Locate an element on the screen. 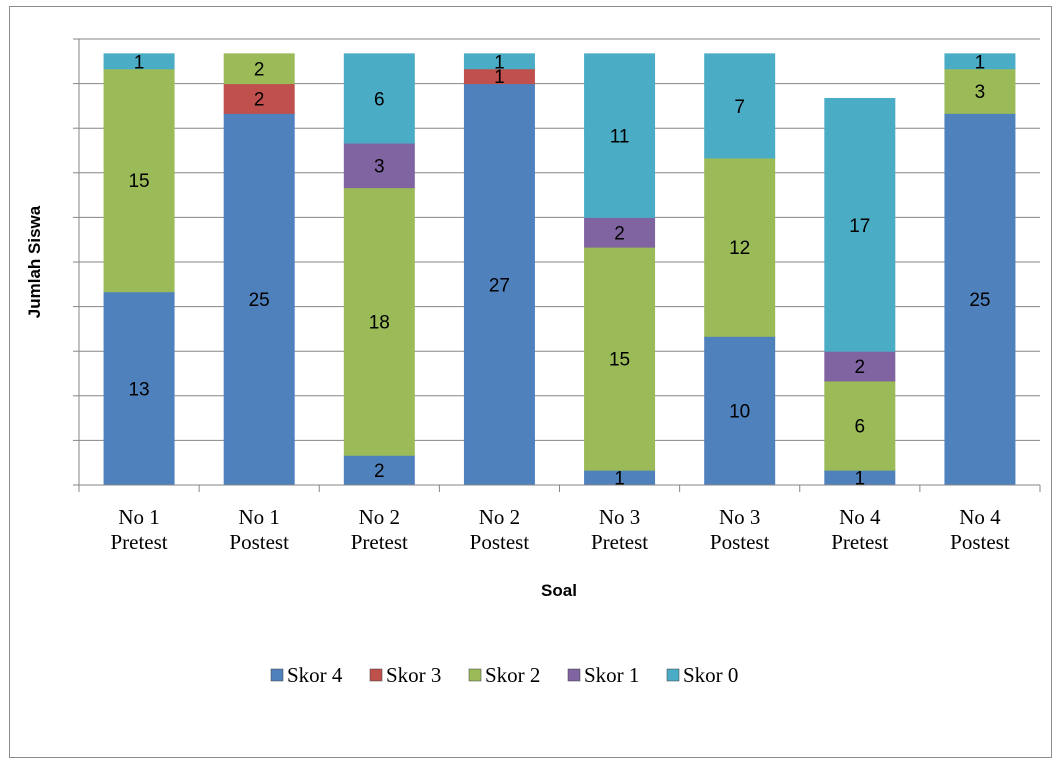  legend-item: Skor 2 is located at coordinates (504, 675).